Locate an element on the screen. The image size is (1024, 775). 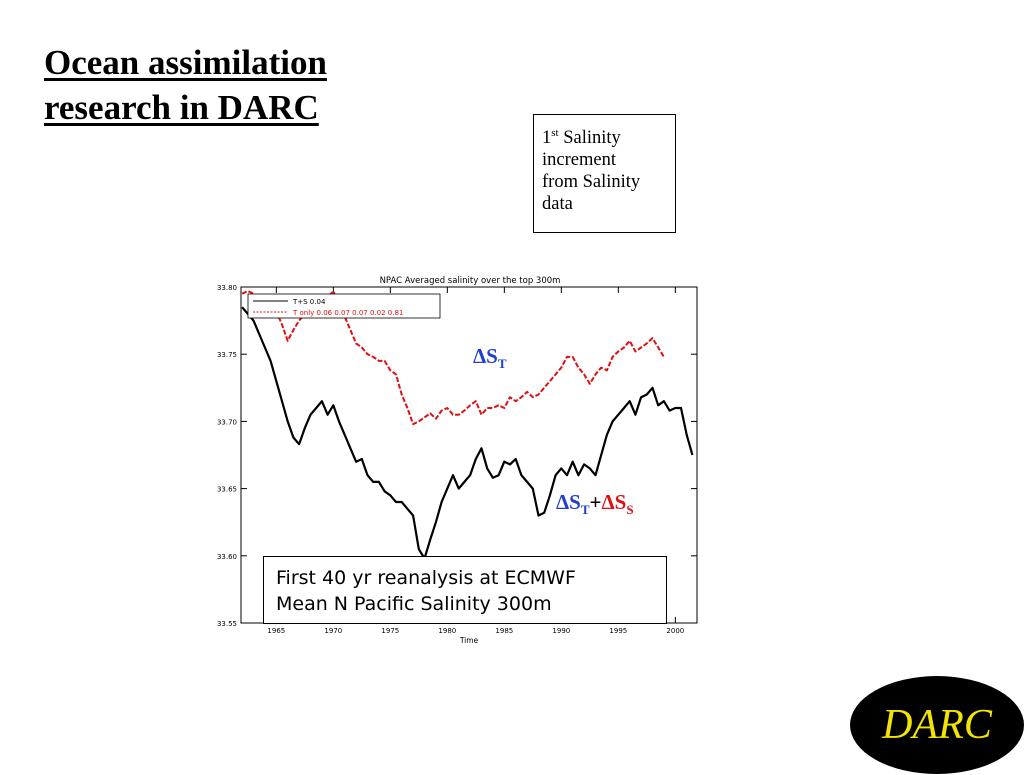
note-ordinal-suffix: st is located at coordinates (555, 133).